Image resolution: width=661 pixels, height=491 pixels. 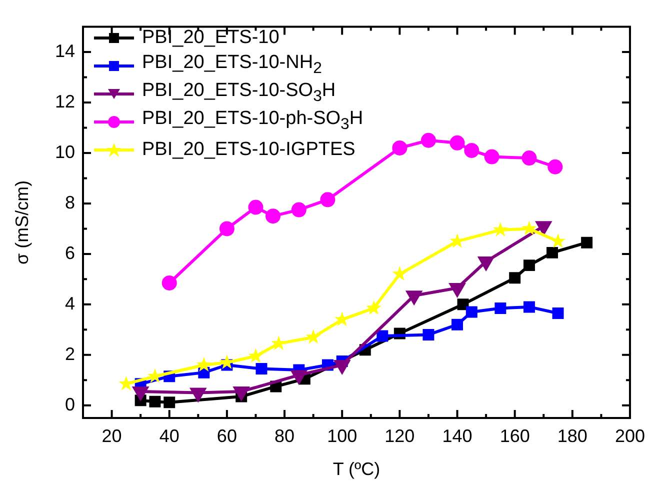 What do you see at coordinates (239, 92) in the screenshot?
I see `legend-label: PBI_20_ETS-10-SO$_{3}$H` at bounding box center [239, 92].